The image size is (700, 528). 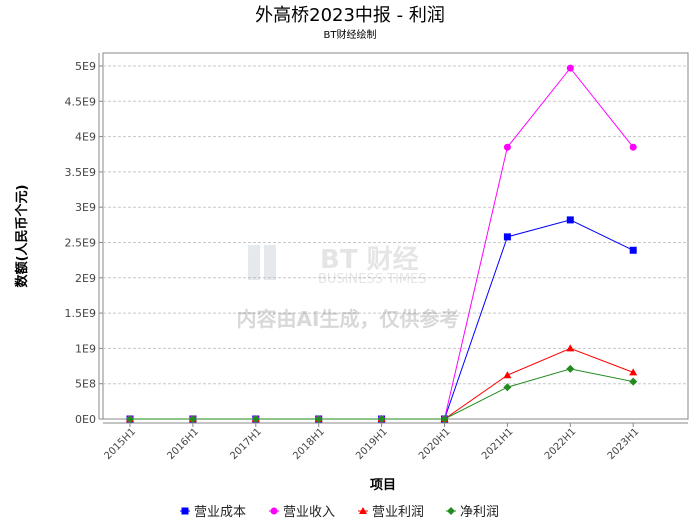 I want to click on x-tick-label: 2021H1, so click(x=498, y=444).